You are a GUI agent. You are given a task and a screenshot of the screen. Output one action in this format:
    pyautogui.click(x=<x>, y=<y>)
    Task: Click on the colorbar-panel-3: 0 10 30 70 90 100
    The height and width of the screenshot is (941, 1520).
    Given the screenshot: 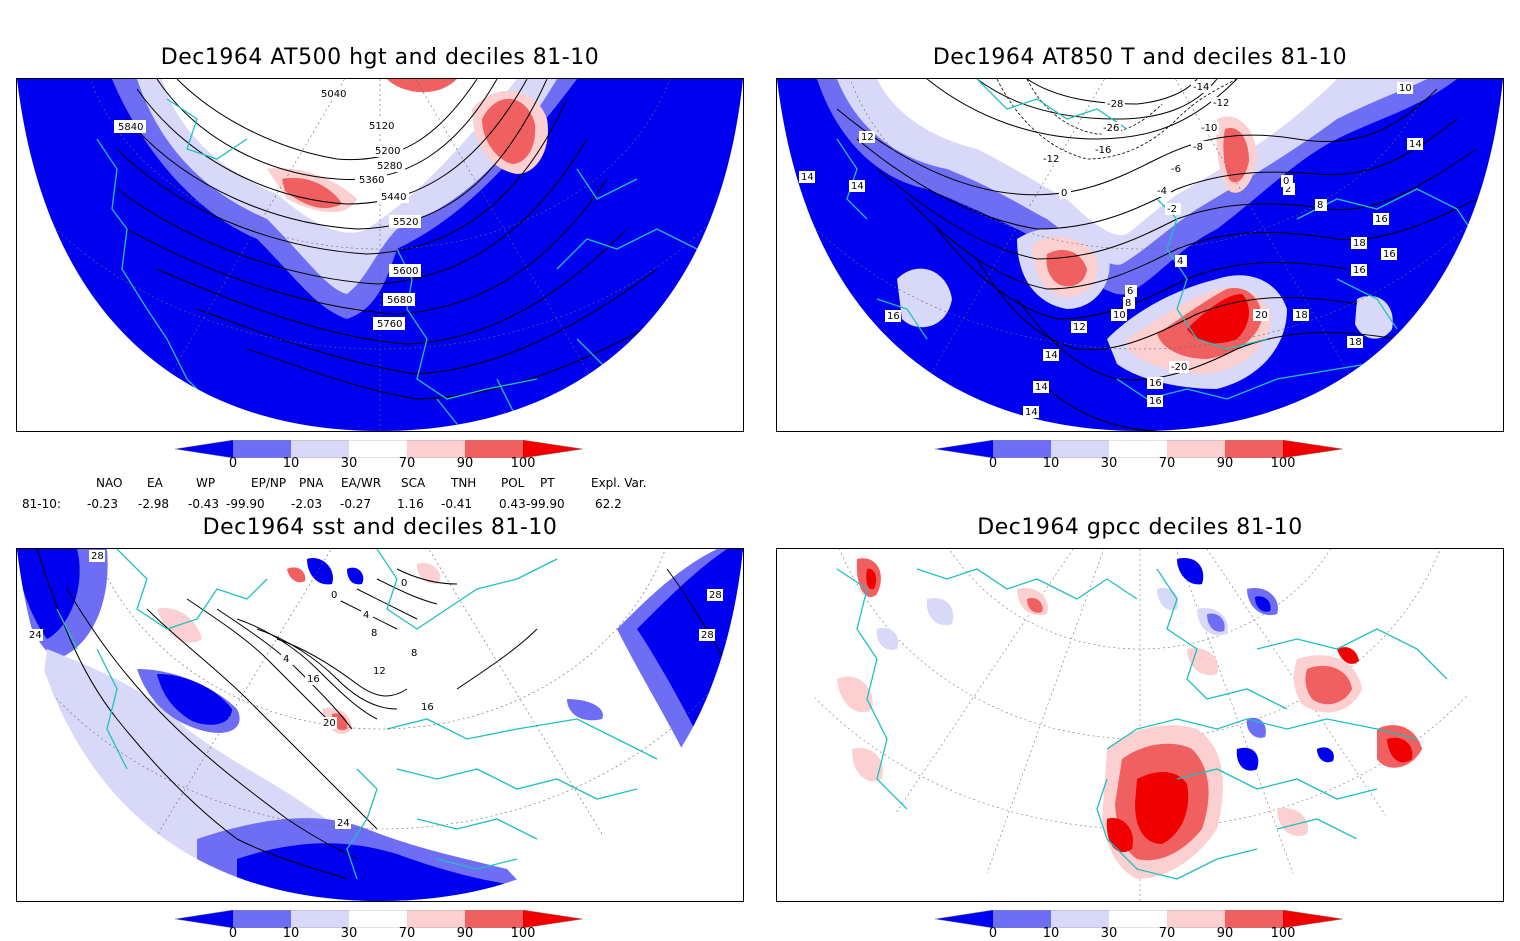 What is the action you would take?
    pyautogui.click(x=379, y=925)
    